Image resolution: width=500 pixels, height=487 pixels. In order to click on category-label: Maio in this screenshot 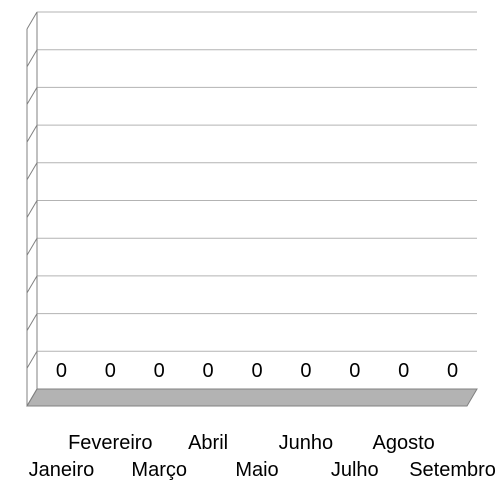, I will do `click(256, 470)`.